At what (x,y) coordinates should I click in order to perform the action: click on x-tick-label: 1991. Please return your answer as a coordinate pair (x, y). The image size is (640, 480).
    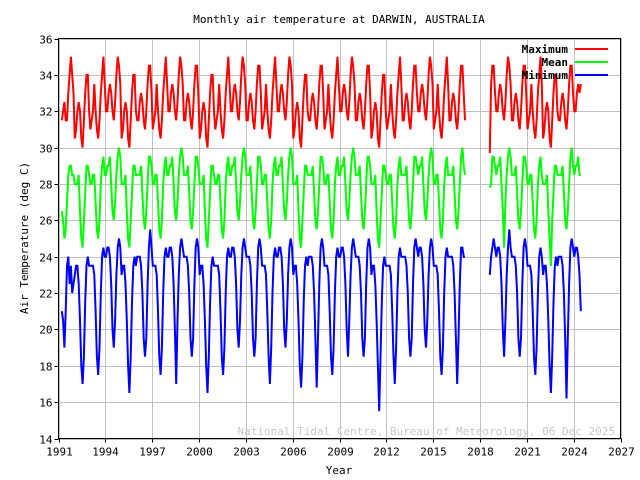
    Looking at the image, I should click on (59, 452).